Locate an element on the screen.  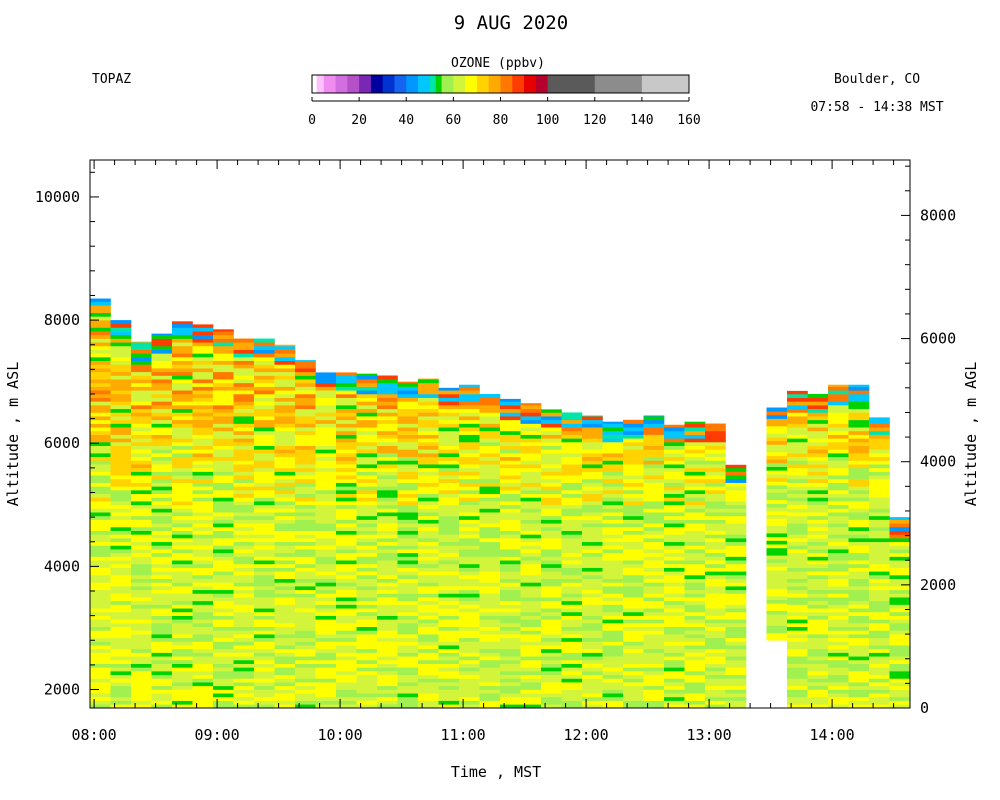
colorbar-tick-label: 40 is located at coordinates (406, 120).